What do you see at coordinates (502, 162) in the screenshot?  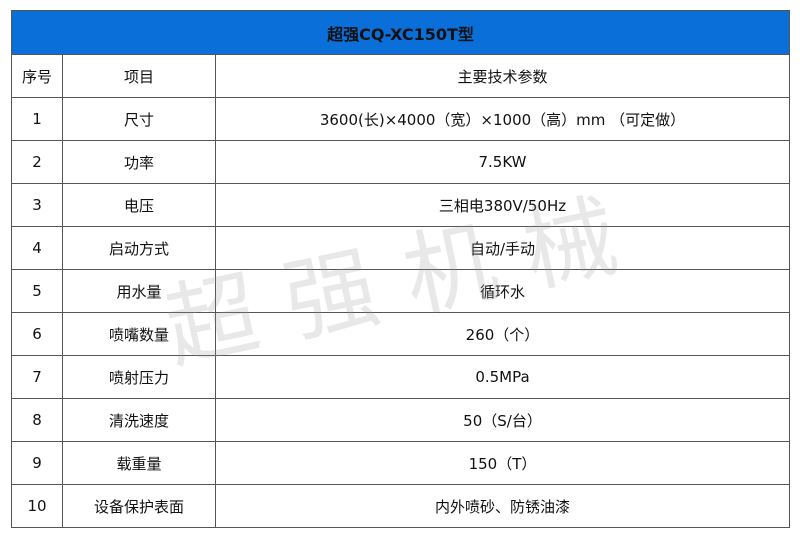 I see `row-value: 7.5KW` at bounding box center [502, 162].